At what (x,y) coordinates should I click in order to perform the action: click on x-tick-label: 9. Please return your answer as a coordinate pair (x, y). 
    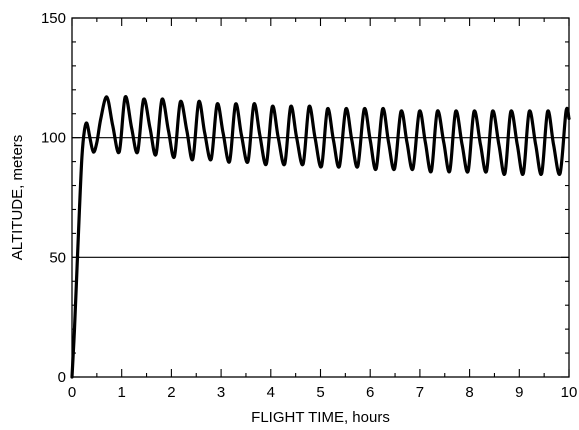
    Looking at the image, I should click on (519, 392).